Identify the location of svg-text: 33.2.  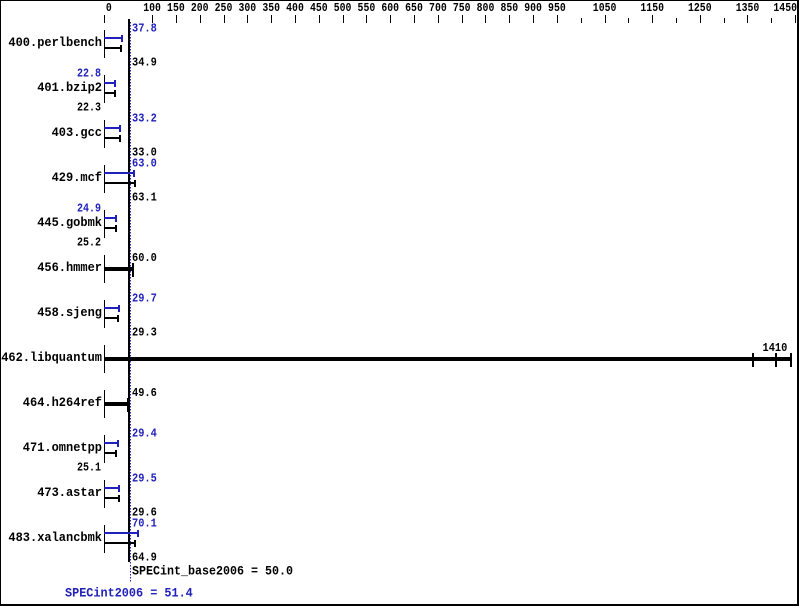
(144, 118).